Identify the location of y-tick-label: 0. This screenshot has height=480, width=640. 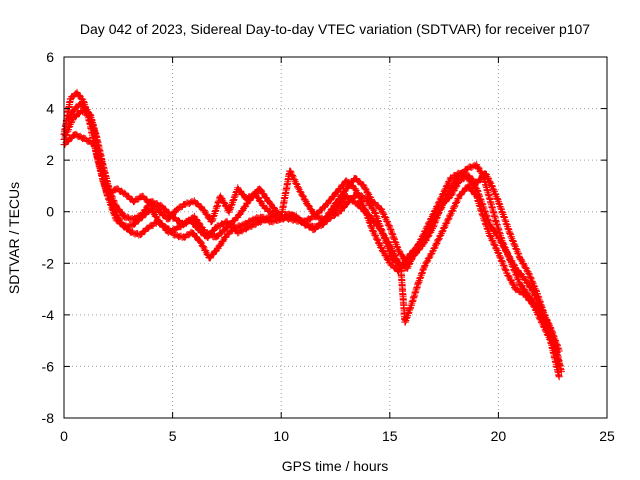
(50, 212).